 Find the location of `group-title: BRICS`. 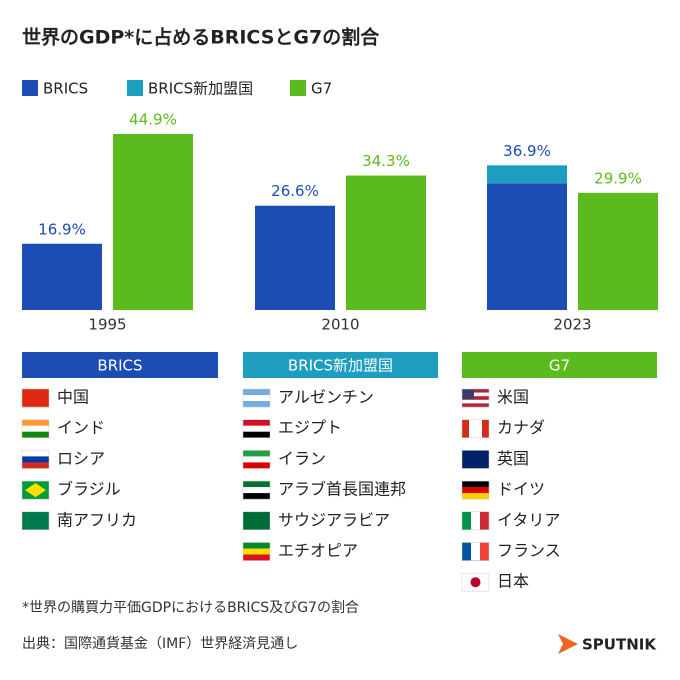

group-title: BRICS is located at coordinates (119, 366).